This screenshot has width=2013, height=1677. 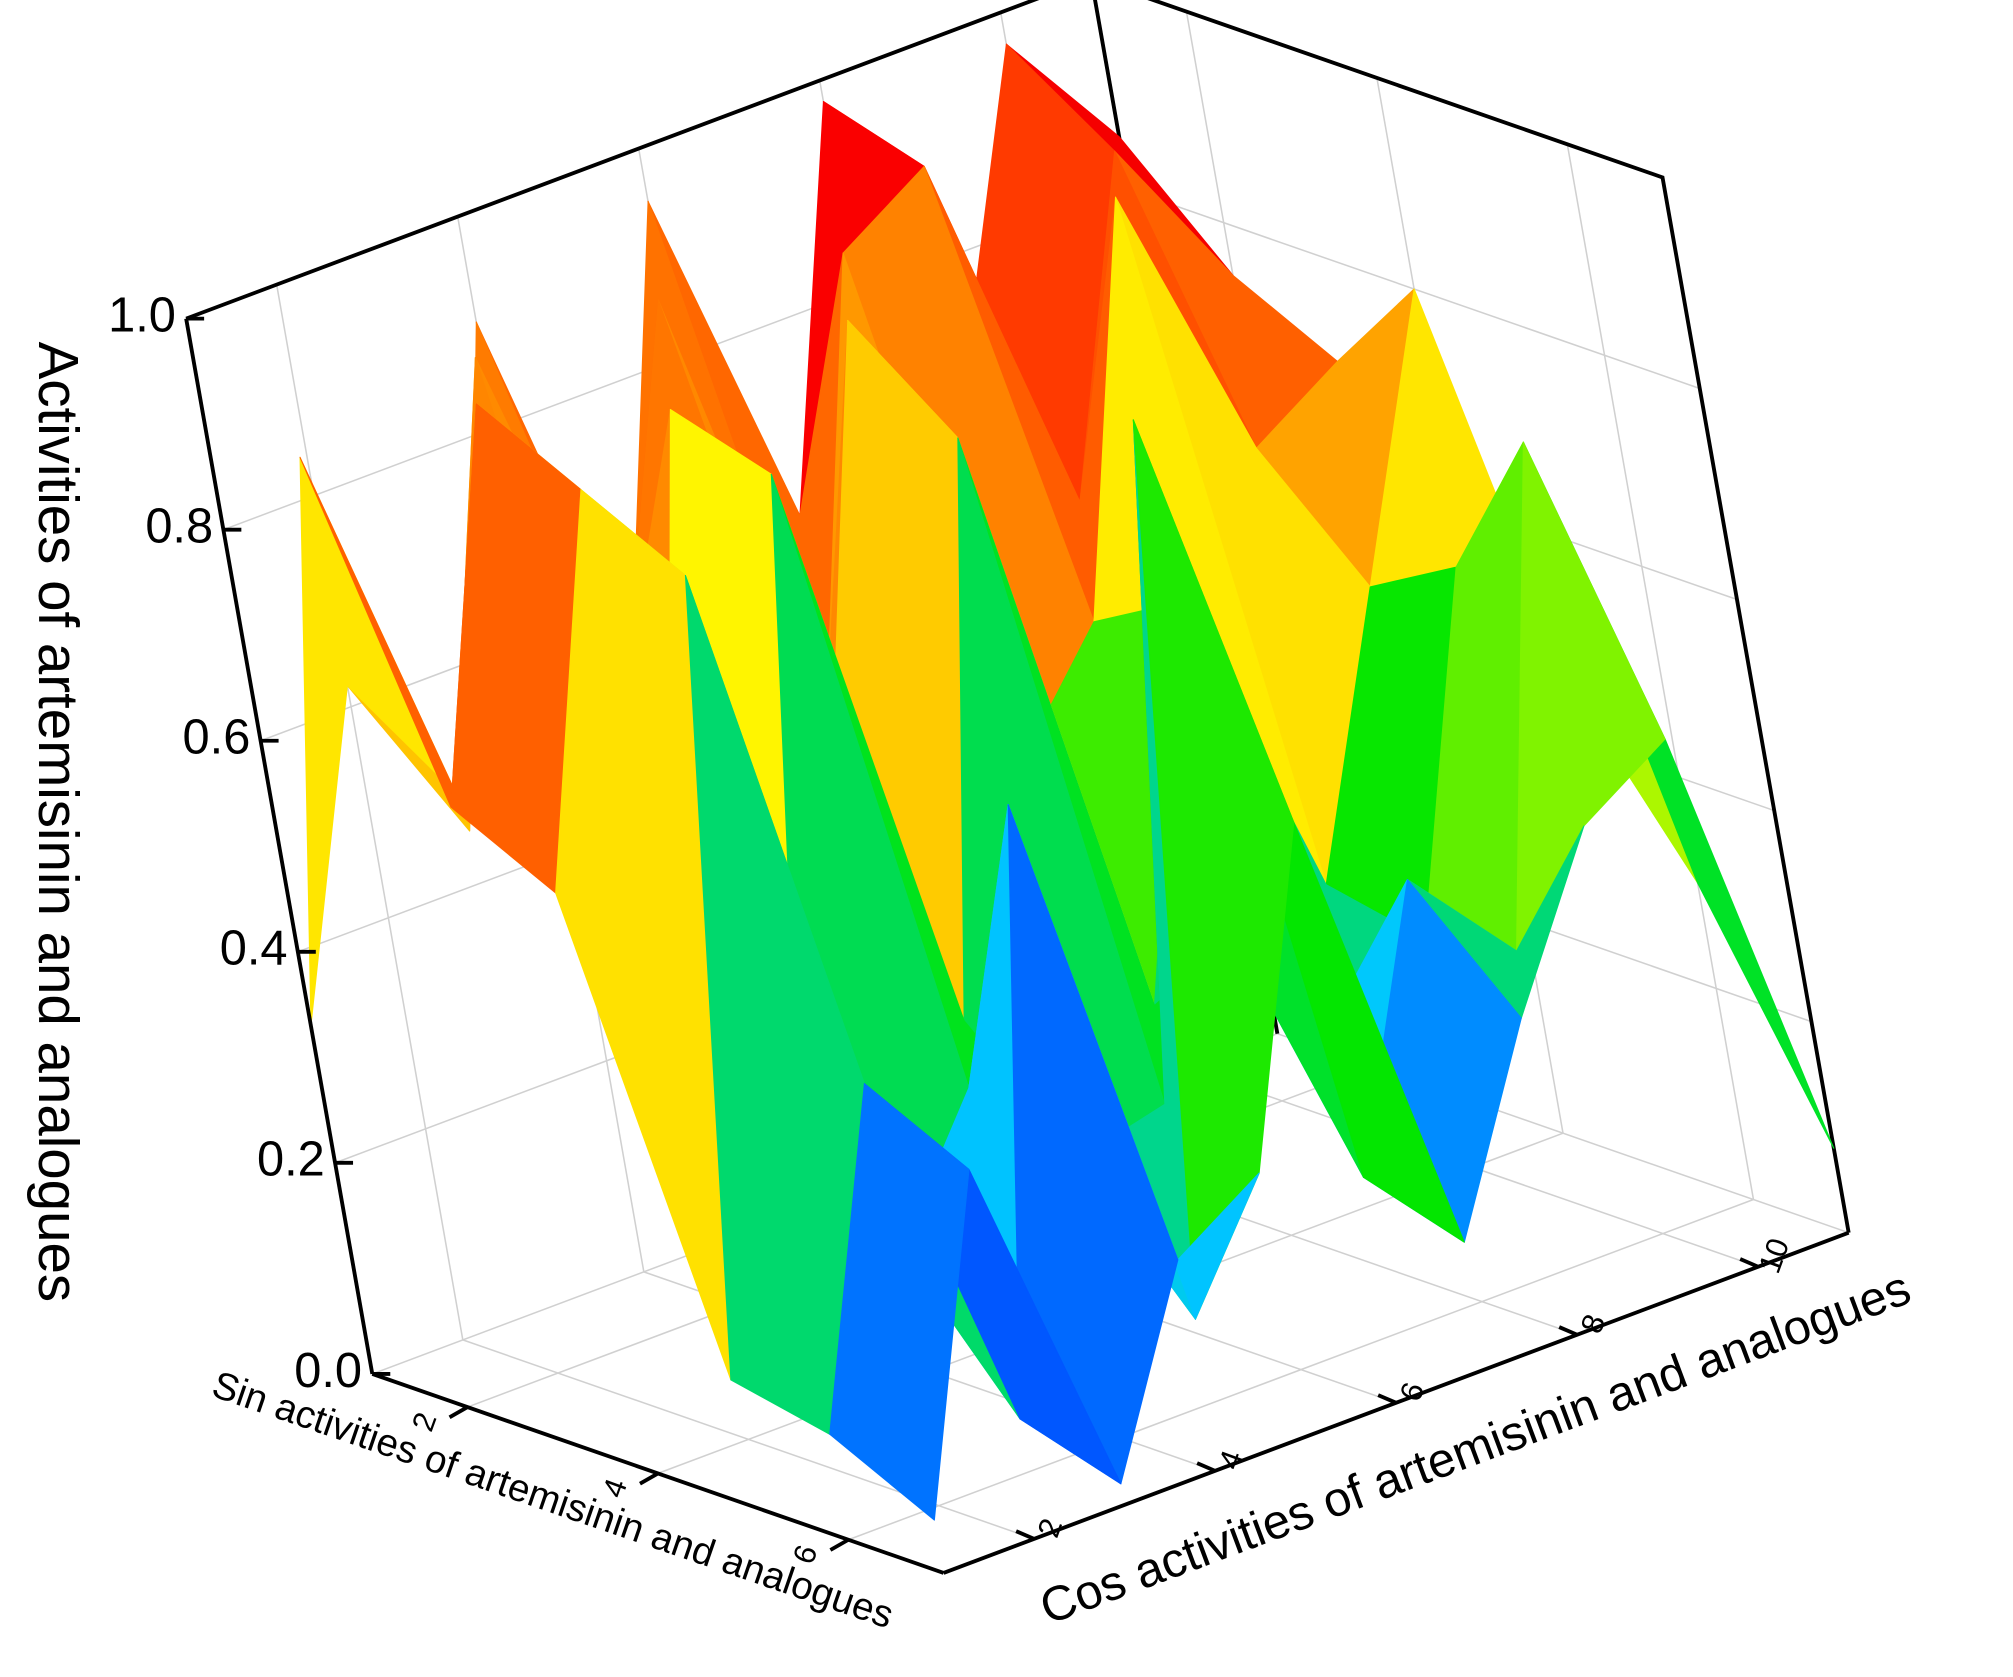 I want to click on z-tick-label: 1.0, so click(x=142, y=316).